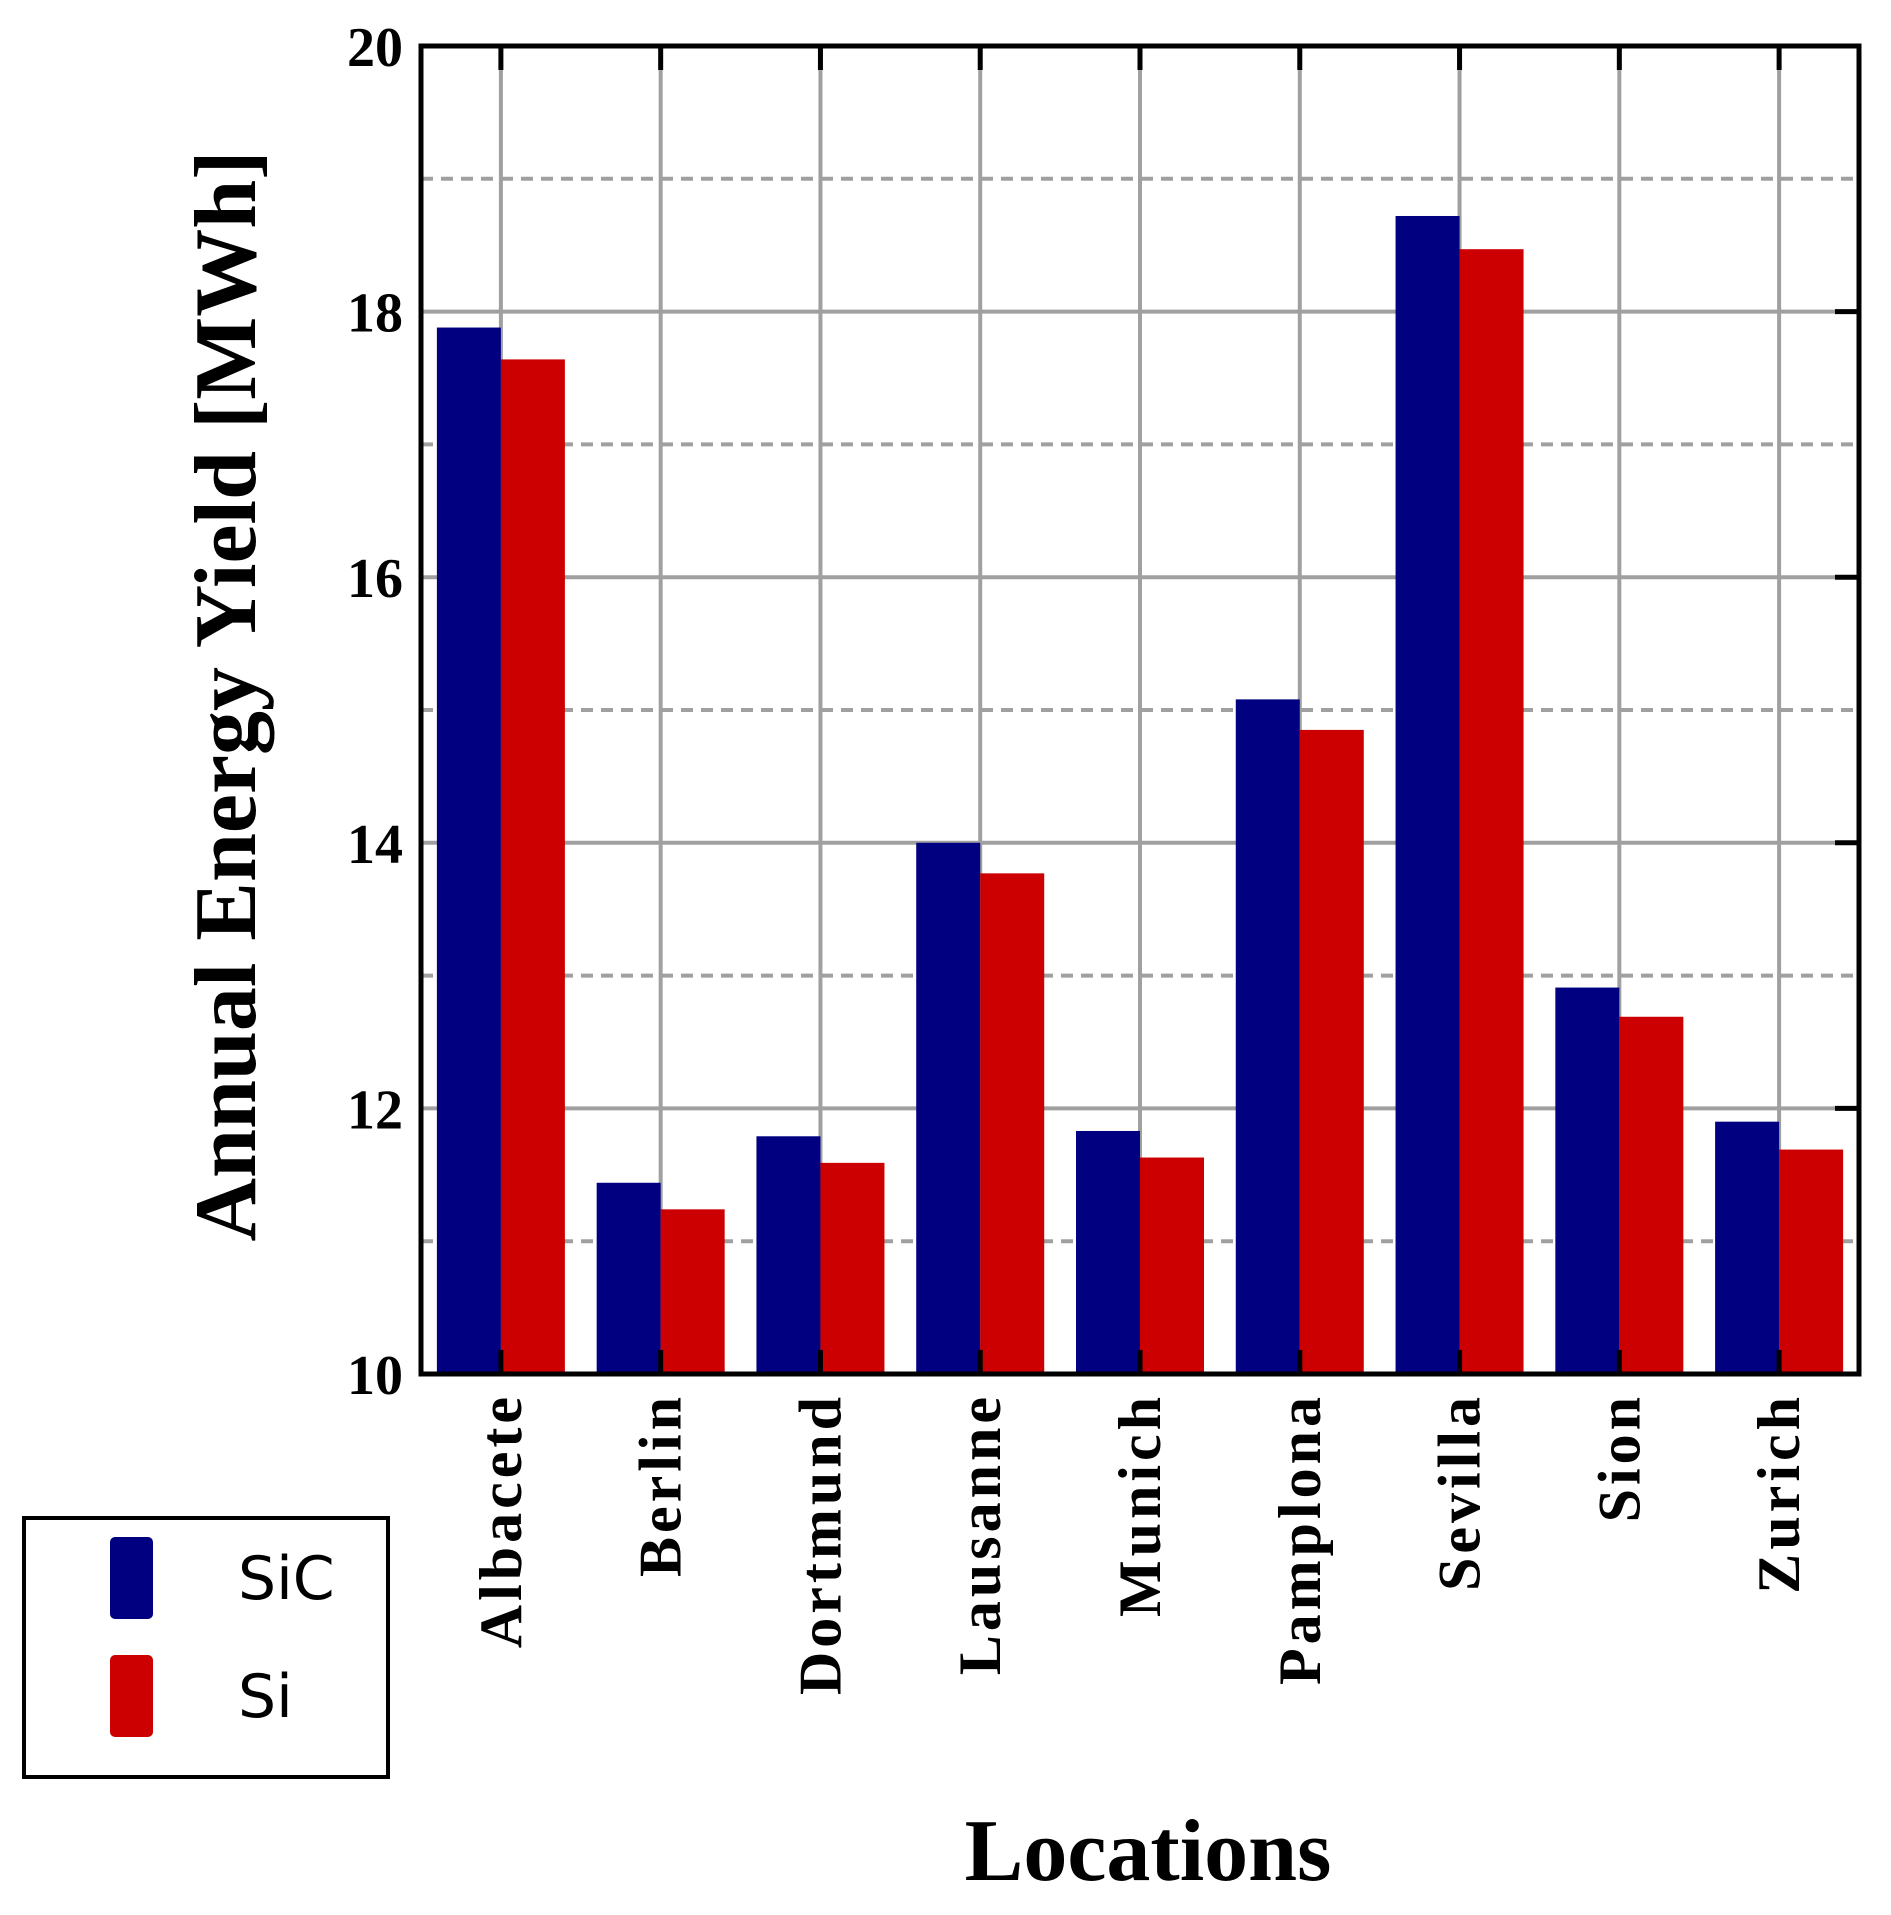 Image resolution: width=1891 pixels, height=1915 pixels. What do you see at coordinates (1779, 1493) in the screenshot?
I see `x-tick-label: Zurich` at bounding box center [1779, 1493].